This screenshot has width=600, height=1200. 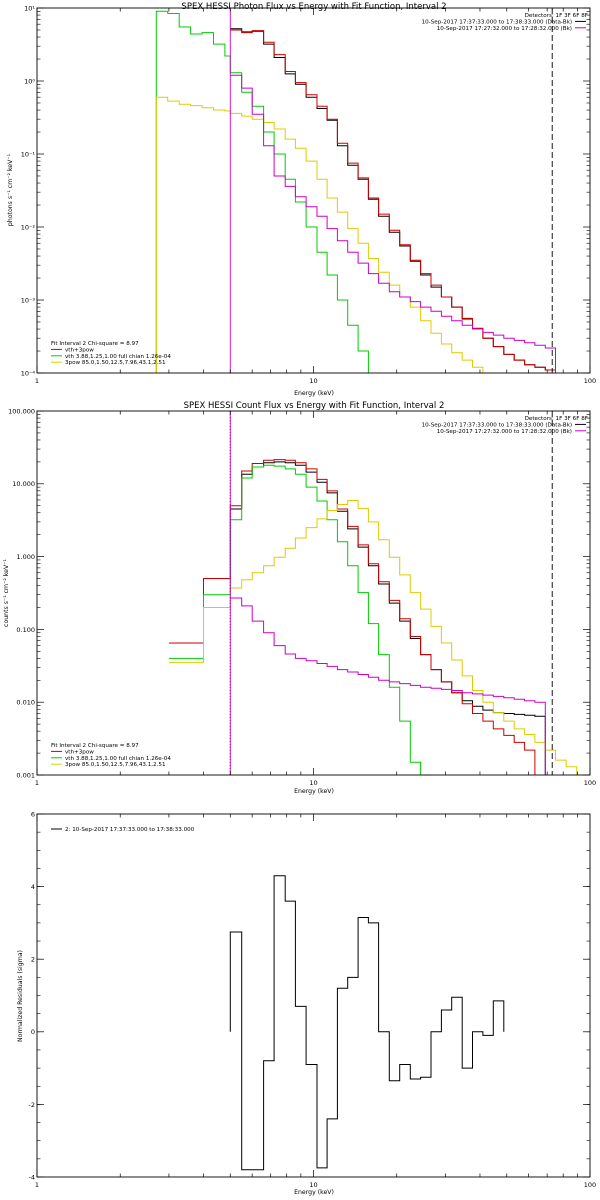 I want to click on y-tick-label: 10⁻³, so click(x=28, y=300).